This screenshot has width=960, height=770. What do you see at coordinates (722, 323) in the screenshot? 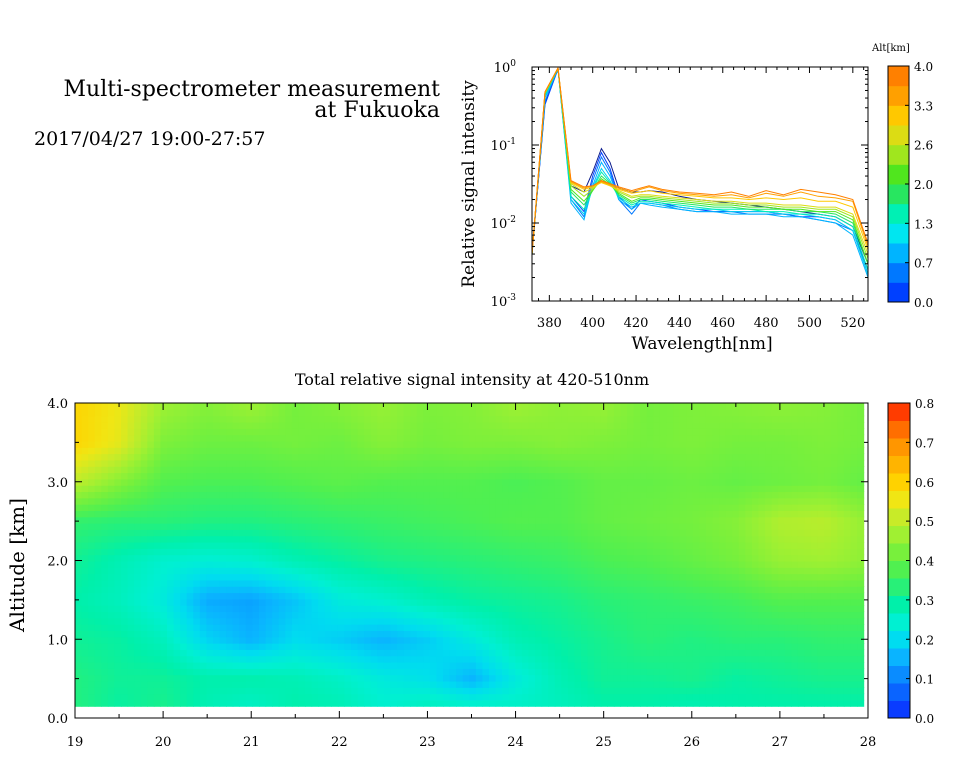
I see `spectrum-x-tick-label: 460` at bounding box center [722, 323].